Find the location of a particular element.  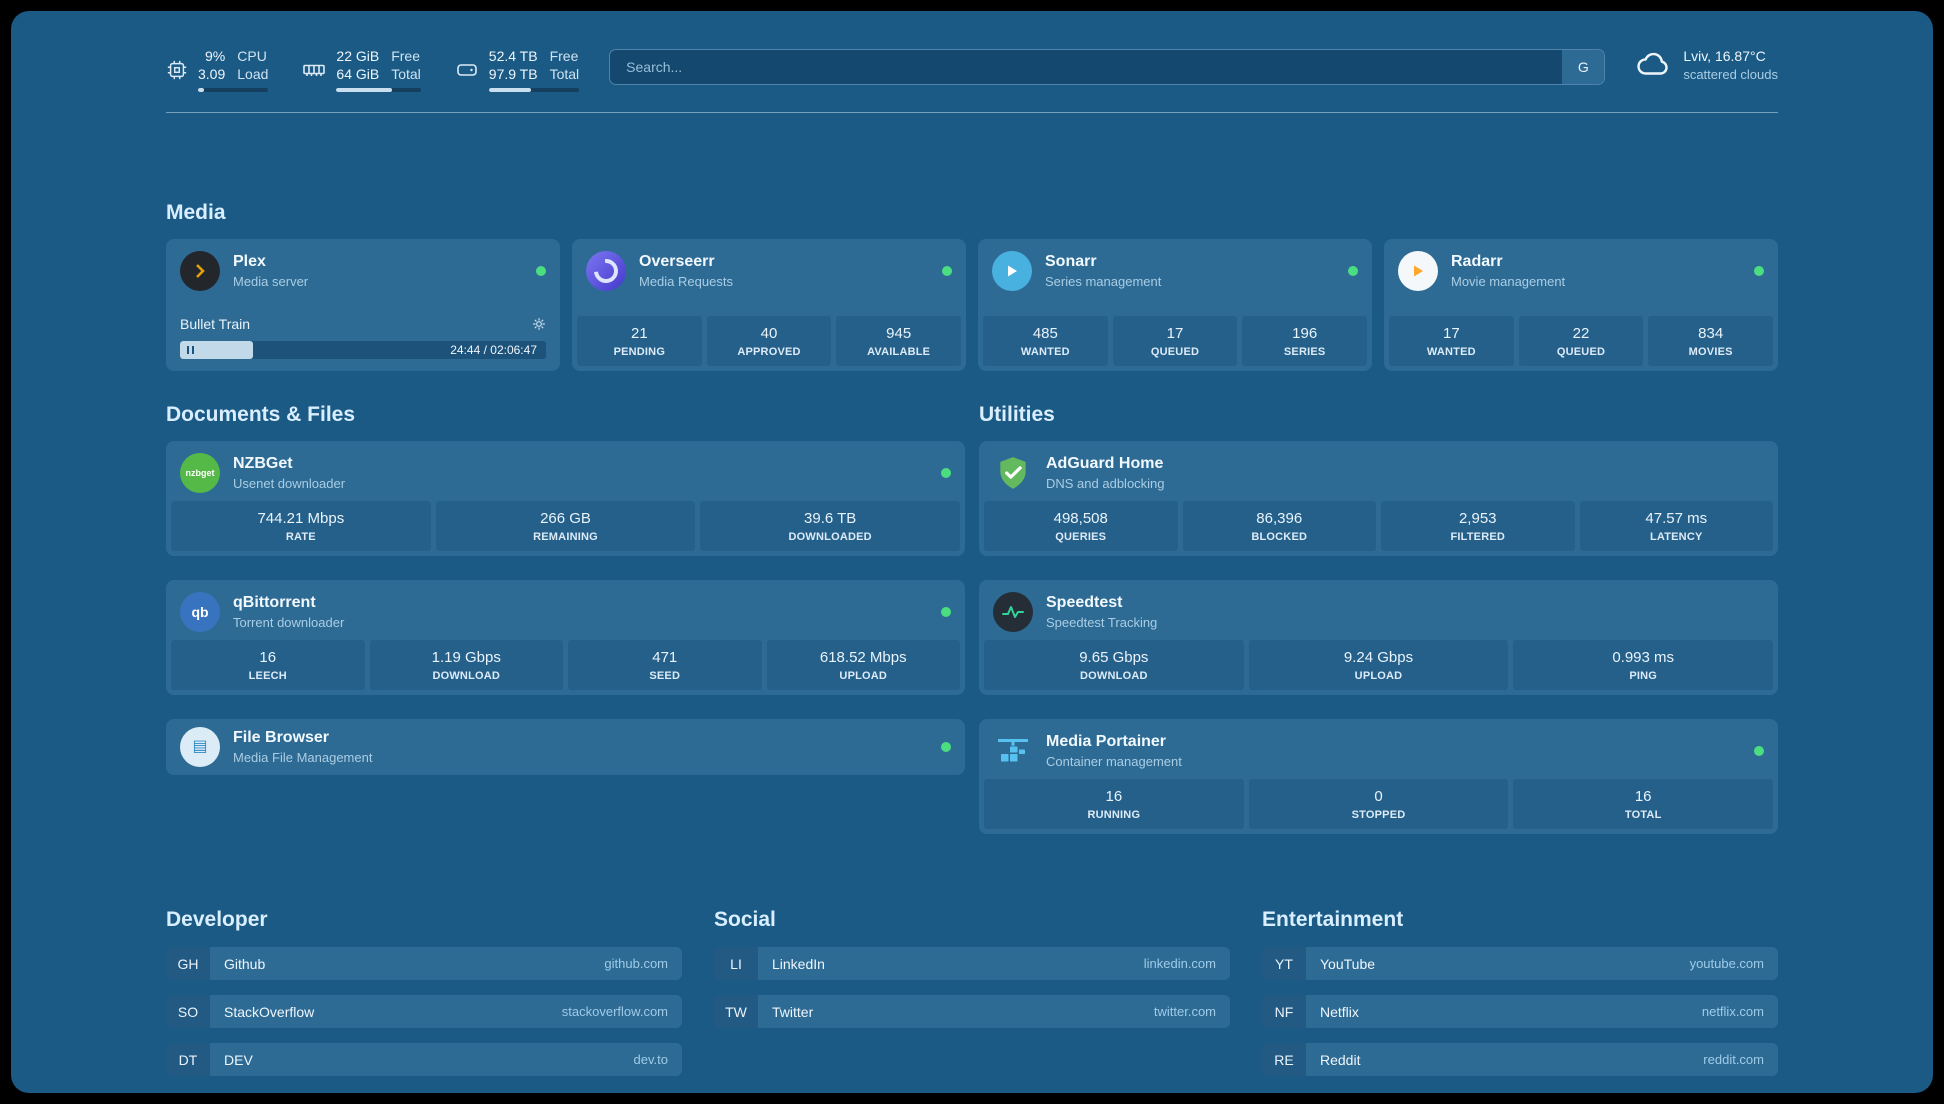

stat-remaining: 266 GB REMAINING is located at coordinates (565, 526).